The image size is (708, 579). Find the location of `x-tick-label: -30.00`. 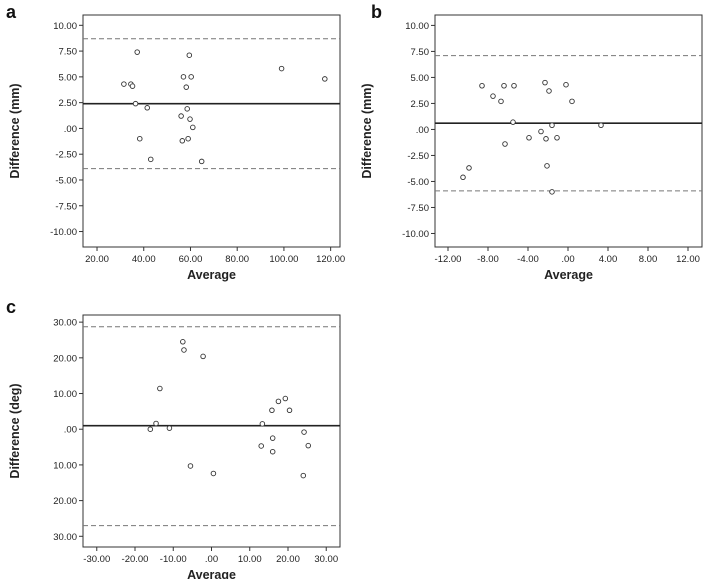

x-tick-label: -30.00 is located at coordinates (96, 559).